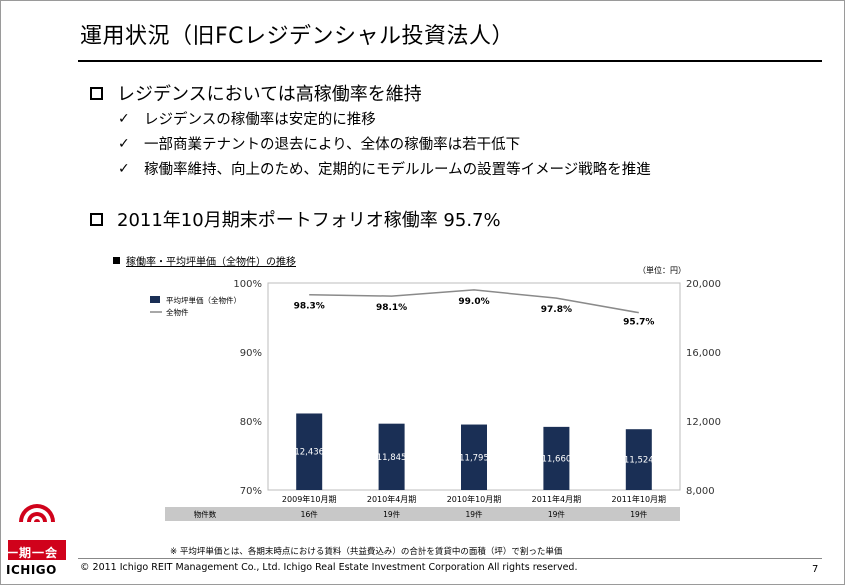  What do you see at coordinates (309, 220) in the screenshot?
I see `section2-heading: 2011年10月期末ポートフォリオ稼働率 95.7%` at bounding box center [309, 220].